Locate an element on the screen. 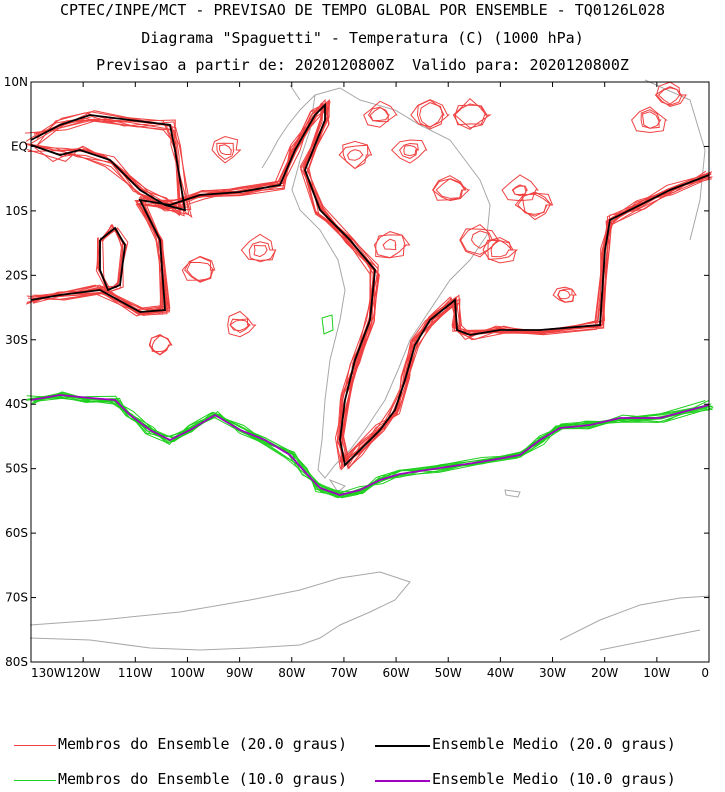  lat-tick-label: 40S is located at coordinates (16, 404).